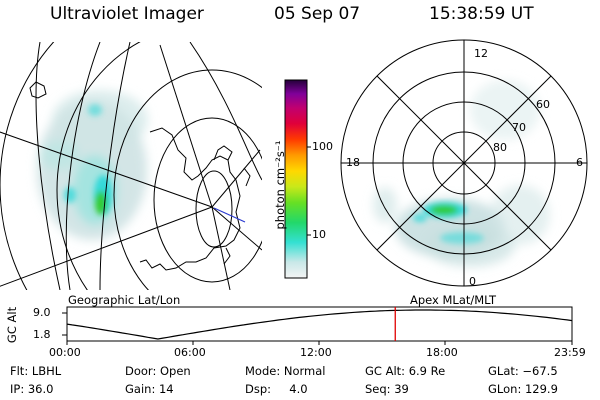 This screenshot has height=400, width=600. What do you see at coordinates (124, 300) in the screenshot?
I see `left-panel-label: Geographic Lat/Lon` at bounding box center [124, 300].